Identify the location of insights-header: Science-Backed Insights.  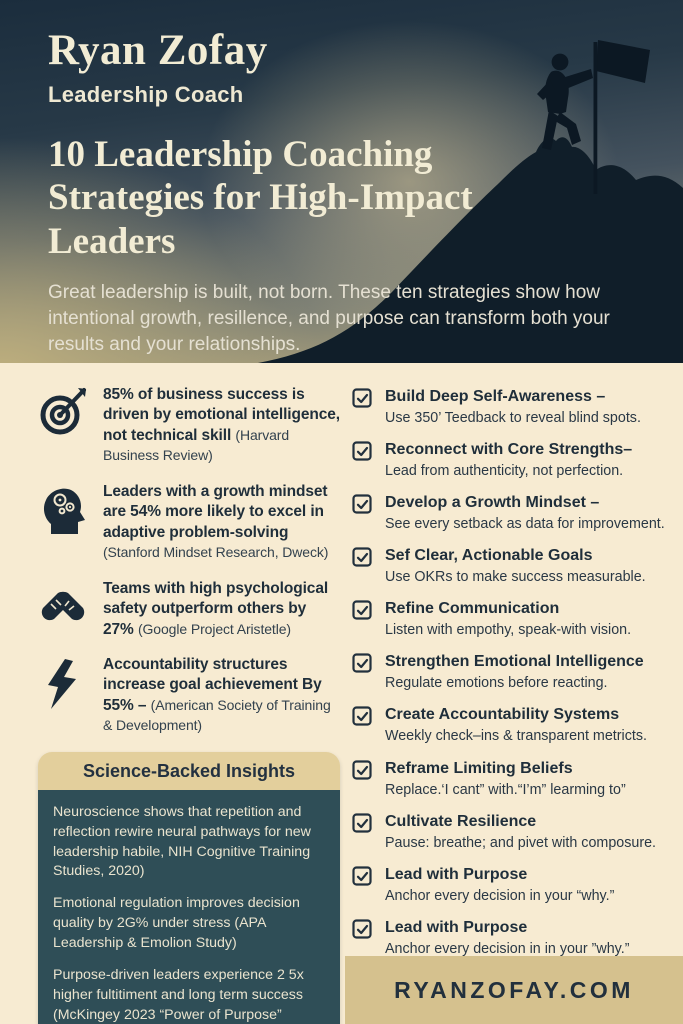
(189, 770).